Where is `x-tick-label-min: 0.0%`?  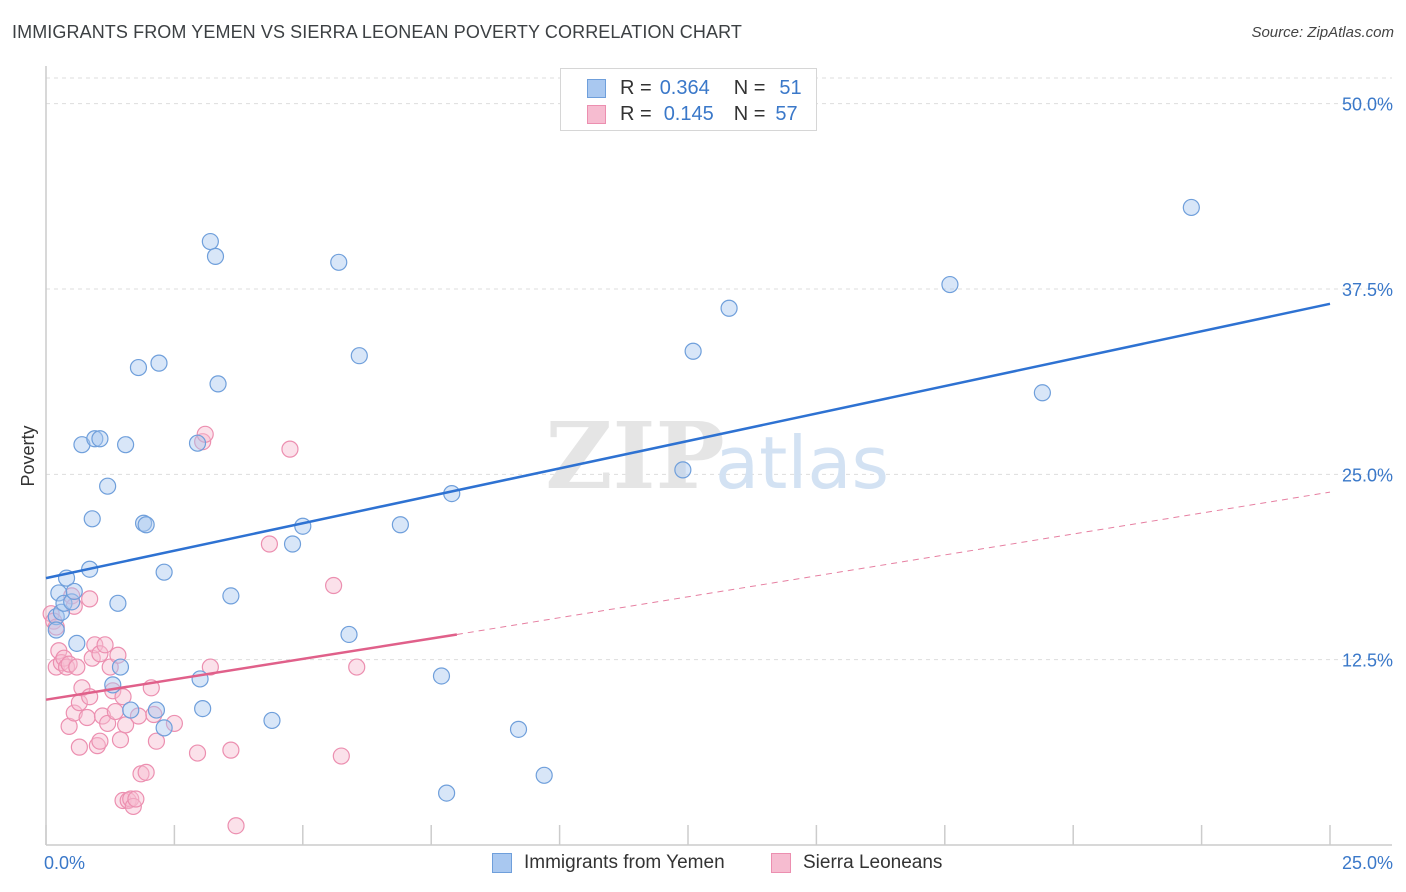
x-tick-label-min: 0.0% is located at coordinates (64, 863).